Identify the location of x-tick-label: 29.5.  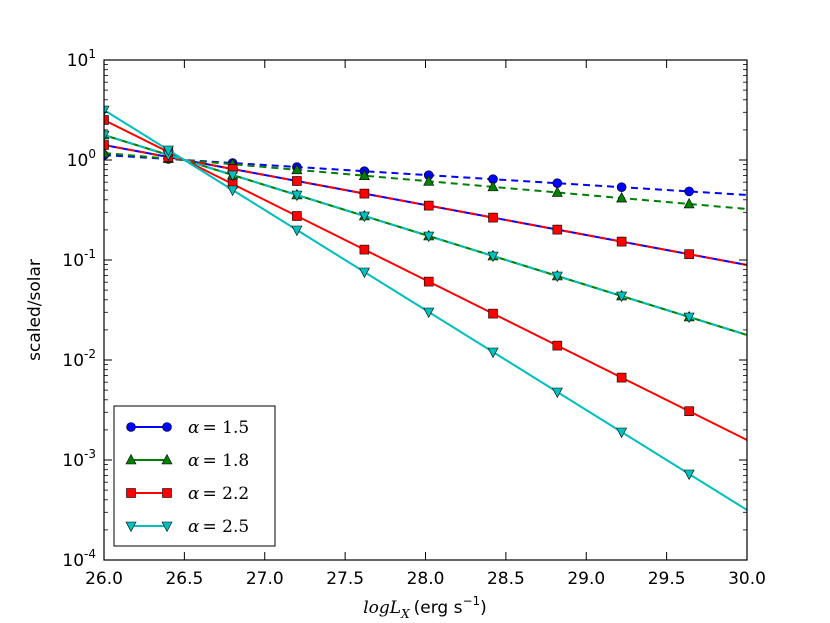
(667, 579).